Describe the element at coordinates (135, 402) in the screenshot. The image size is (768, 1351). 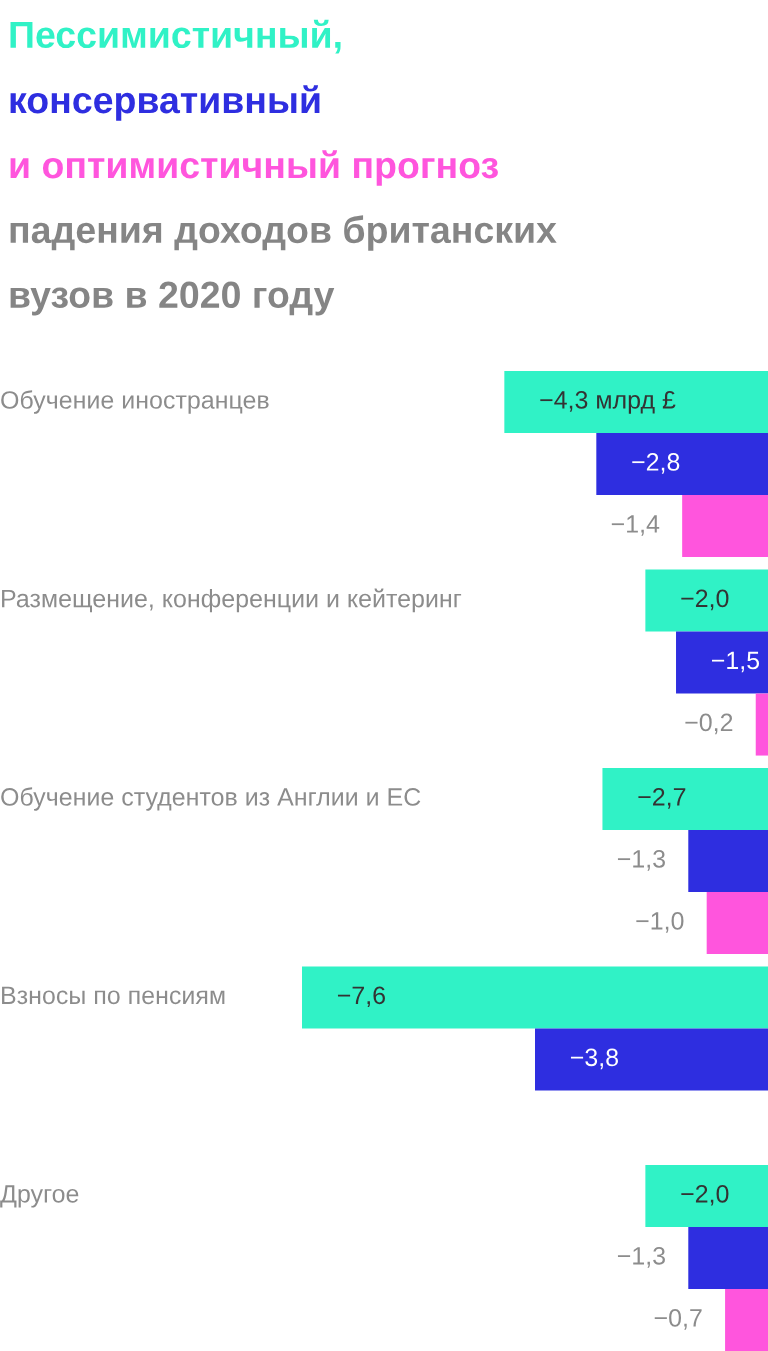
I see `y-tick-label: Обучение иностранцев` at that location.